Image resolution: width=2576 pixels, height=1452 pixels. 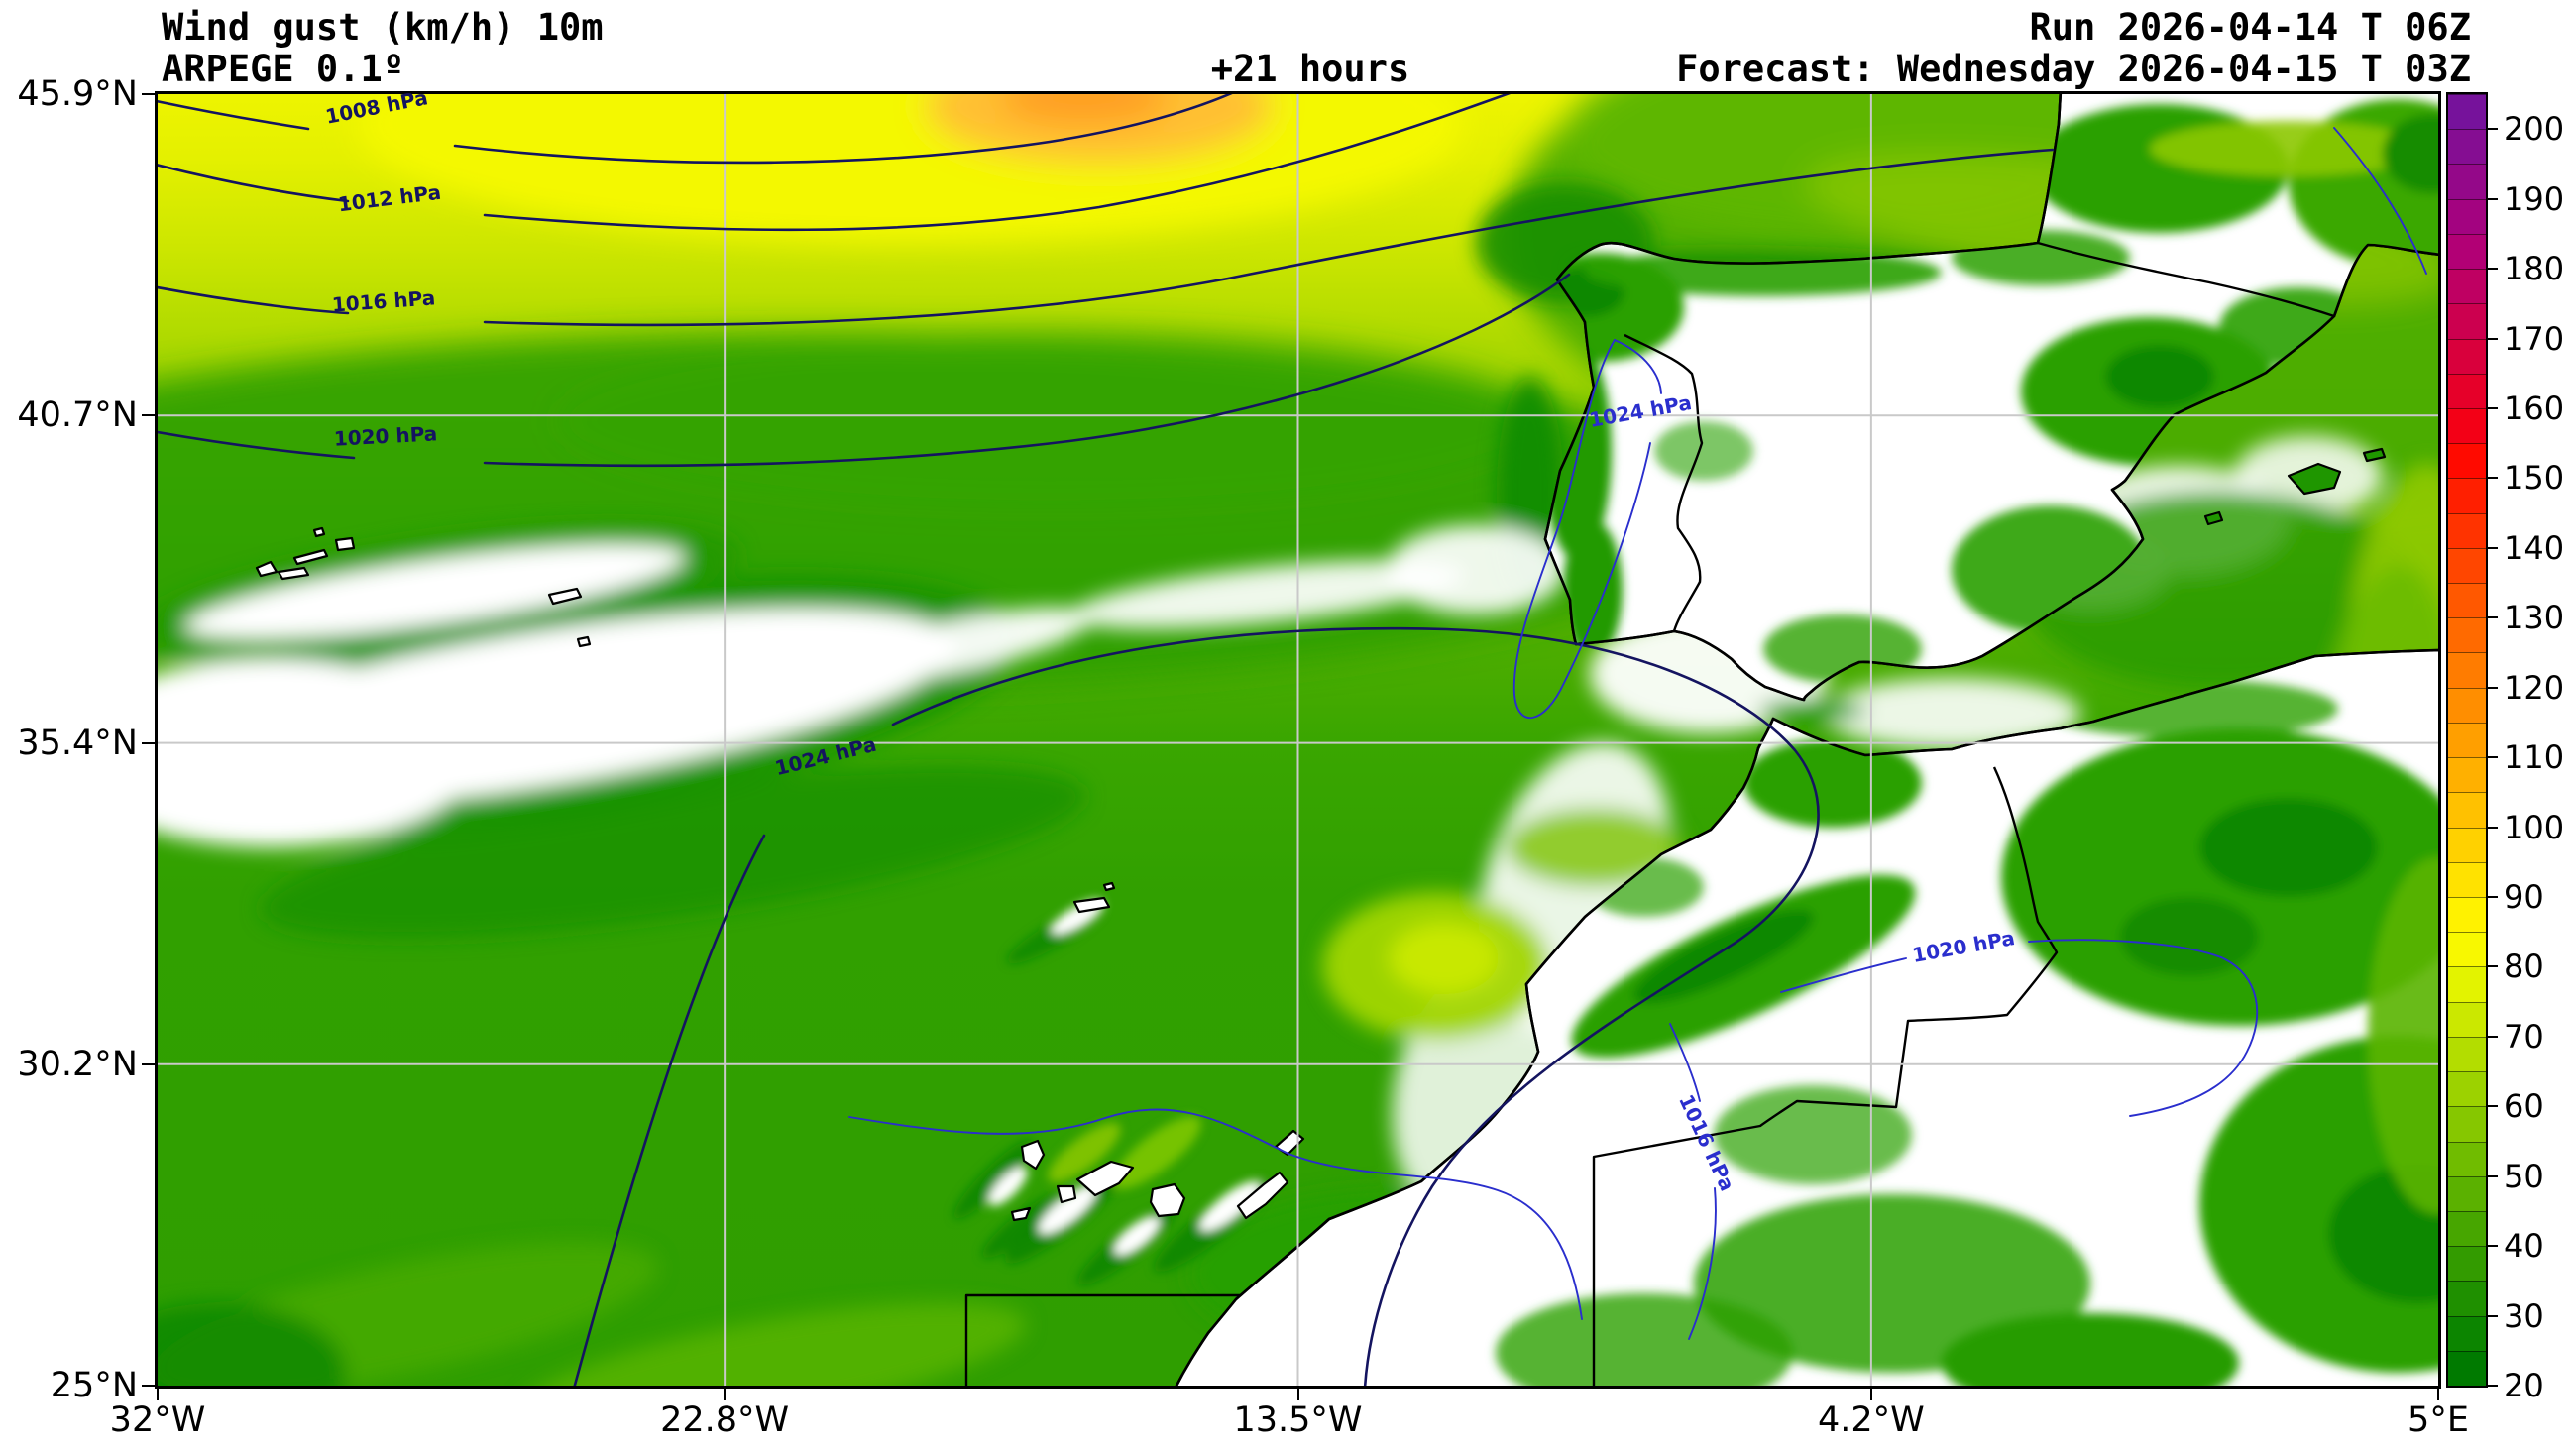 What do you see at coordinates (2250, 27) in the screenshot?
I see `run-label: Run 2026-04-14 T 06Z` at bounding box center [2250, 27].